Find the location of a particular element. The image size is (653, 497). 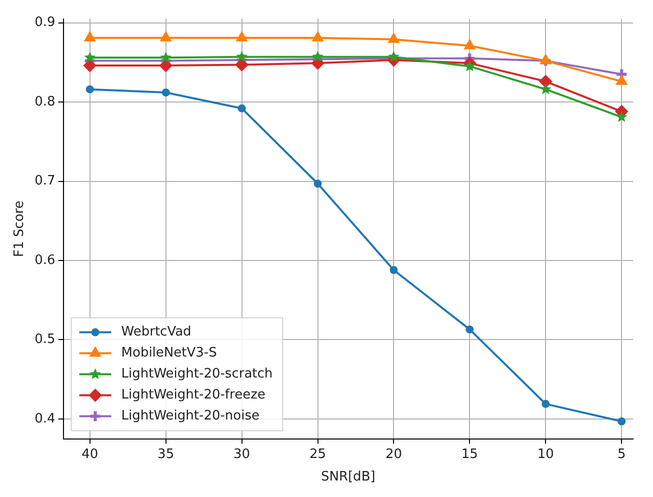

x-tick-label: 5 is located at coordinates (621, 454).